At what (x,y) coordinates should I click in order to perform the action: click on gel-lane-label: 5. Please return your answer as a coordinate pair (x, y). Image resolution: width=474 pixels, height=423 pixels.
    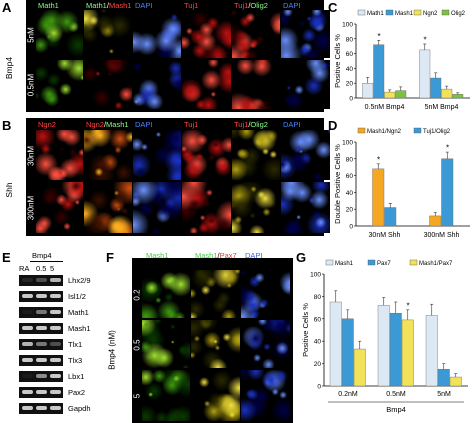
    Looking at the image, I should click on (52, 268).